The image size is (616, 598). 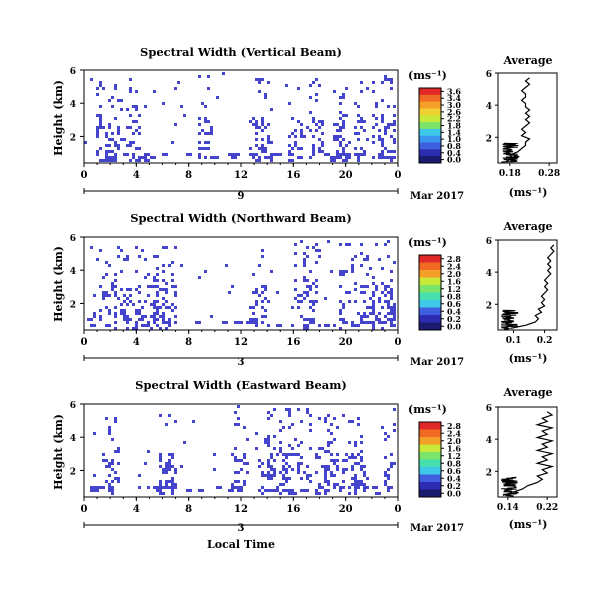 What do you see at coordinates (514, 341) in the screenshot?
I see `average-x-tick-label: 0.1` at bounding box center [514, 341].